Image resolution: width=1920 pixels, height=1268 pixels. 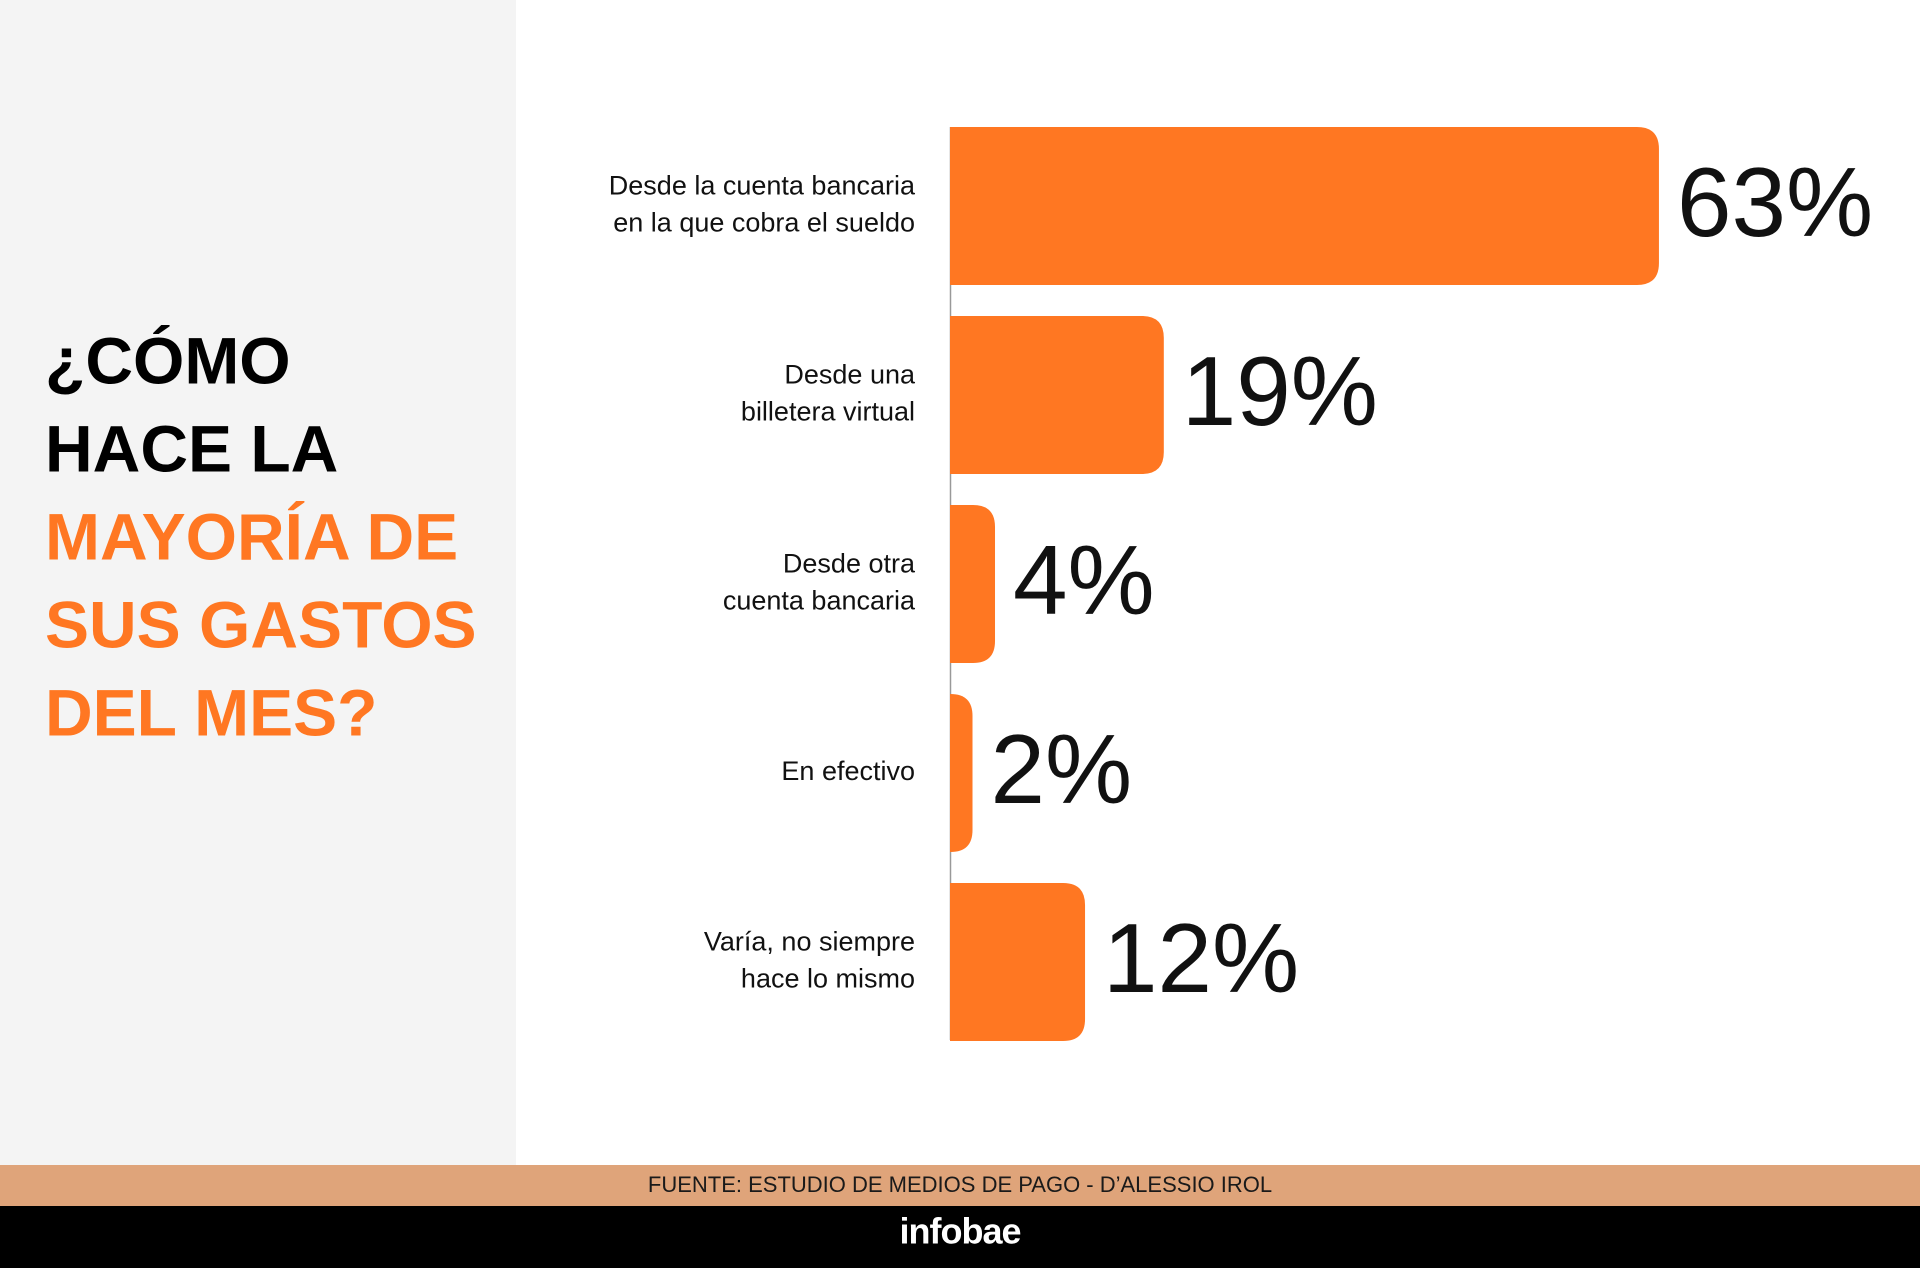 I want to click on title-line: MAYORÍA DE, so click(x=251, y=536).